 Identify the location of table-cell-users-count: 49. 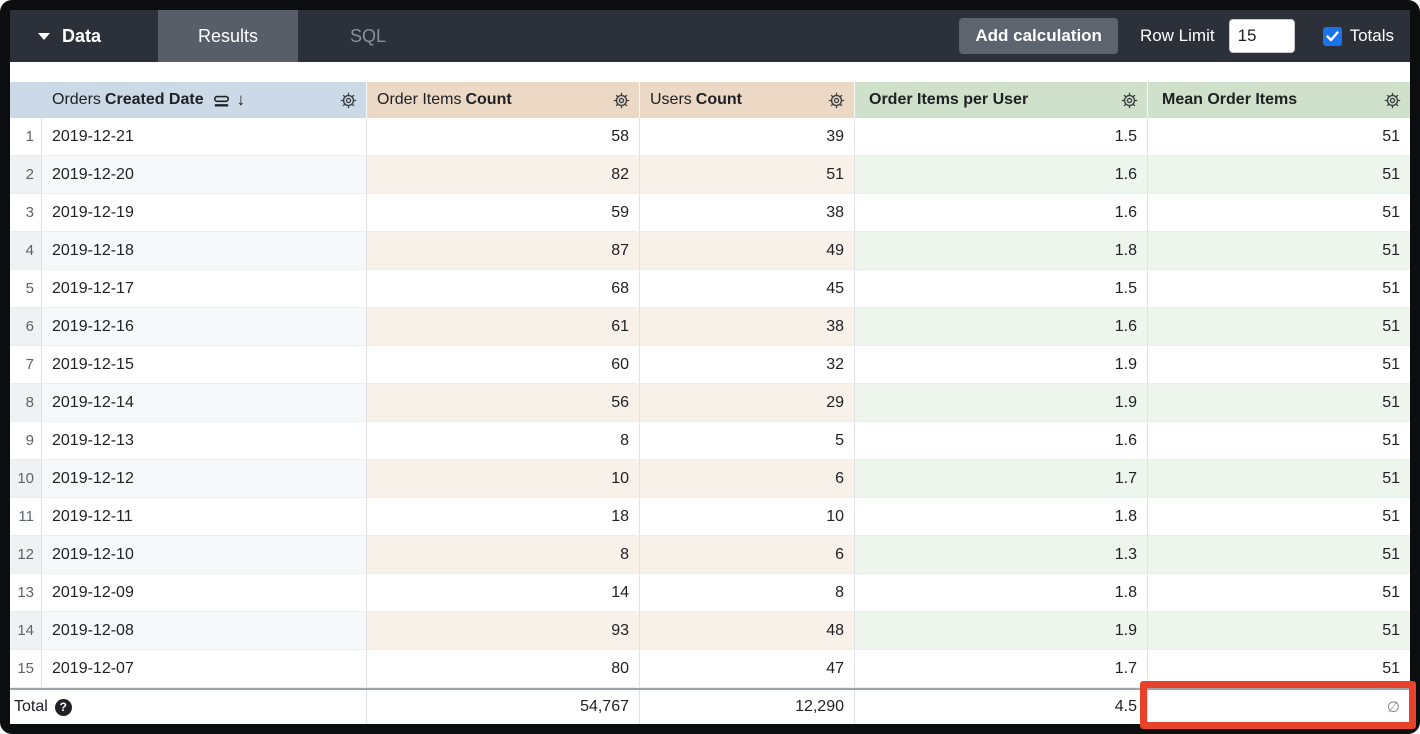
(747, 250).